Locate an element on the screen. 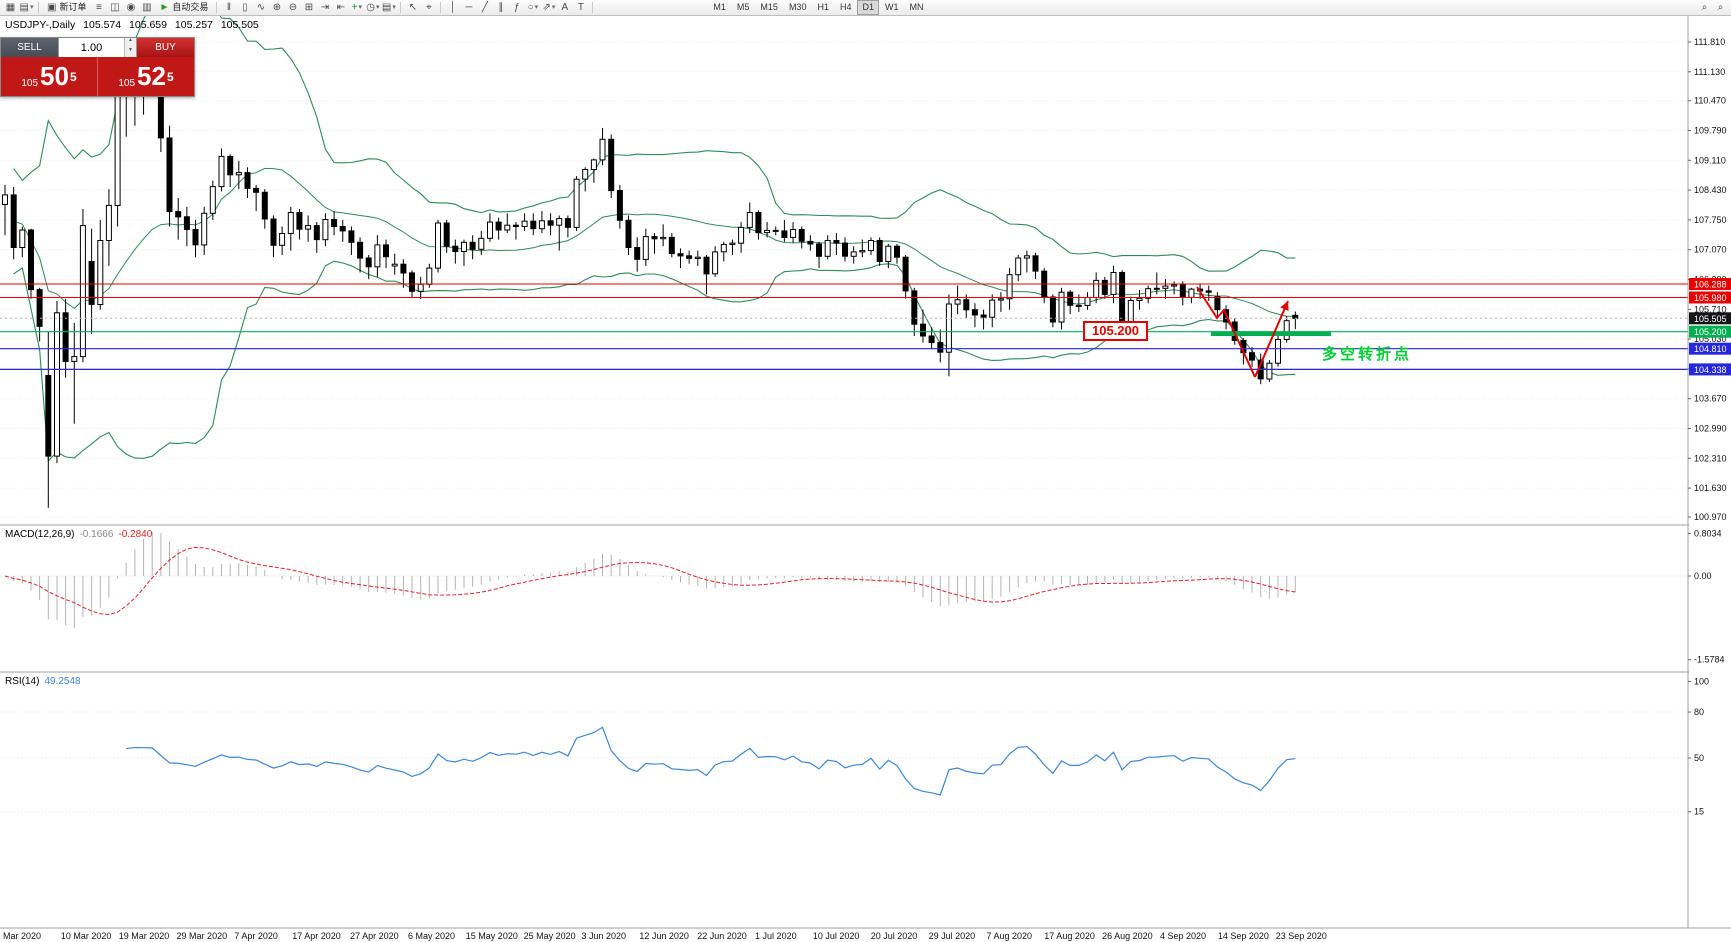 Image resolution: width=1731 pixels, height=942 pixels. rsi-panel is located at coordinates (844, 762).